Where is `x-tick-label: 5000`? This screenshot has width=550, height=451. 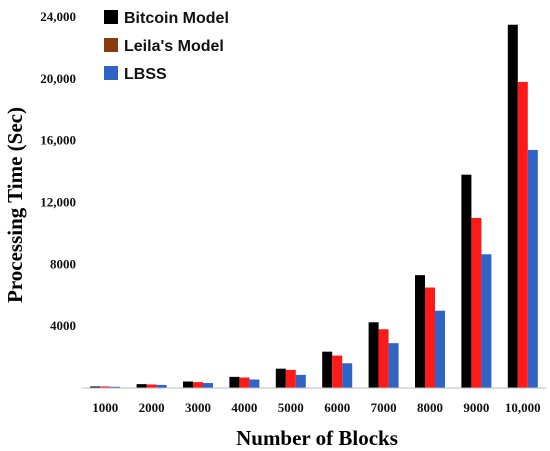 x-tick-label: 5000 is located at coordinates (291, 407).